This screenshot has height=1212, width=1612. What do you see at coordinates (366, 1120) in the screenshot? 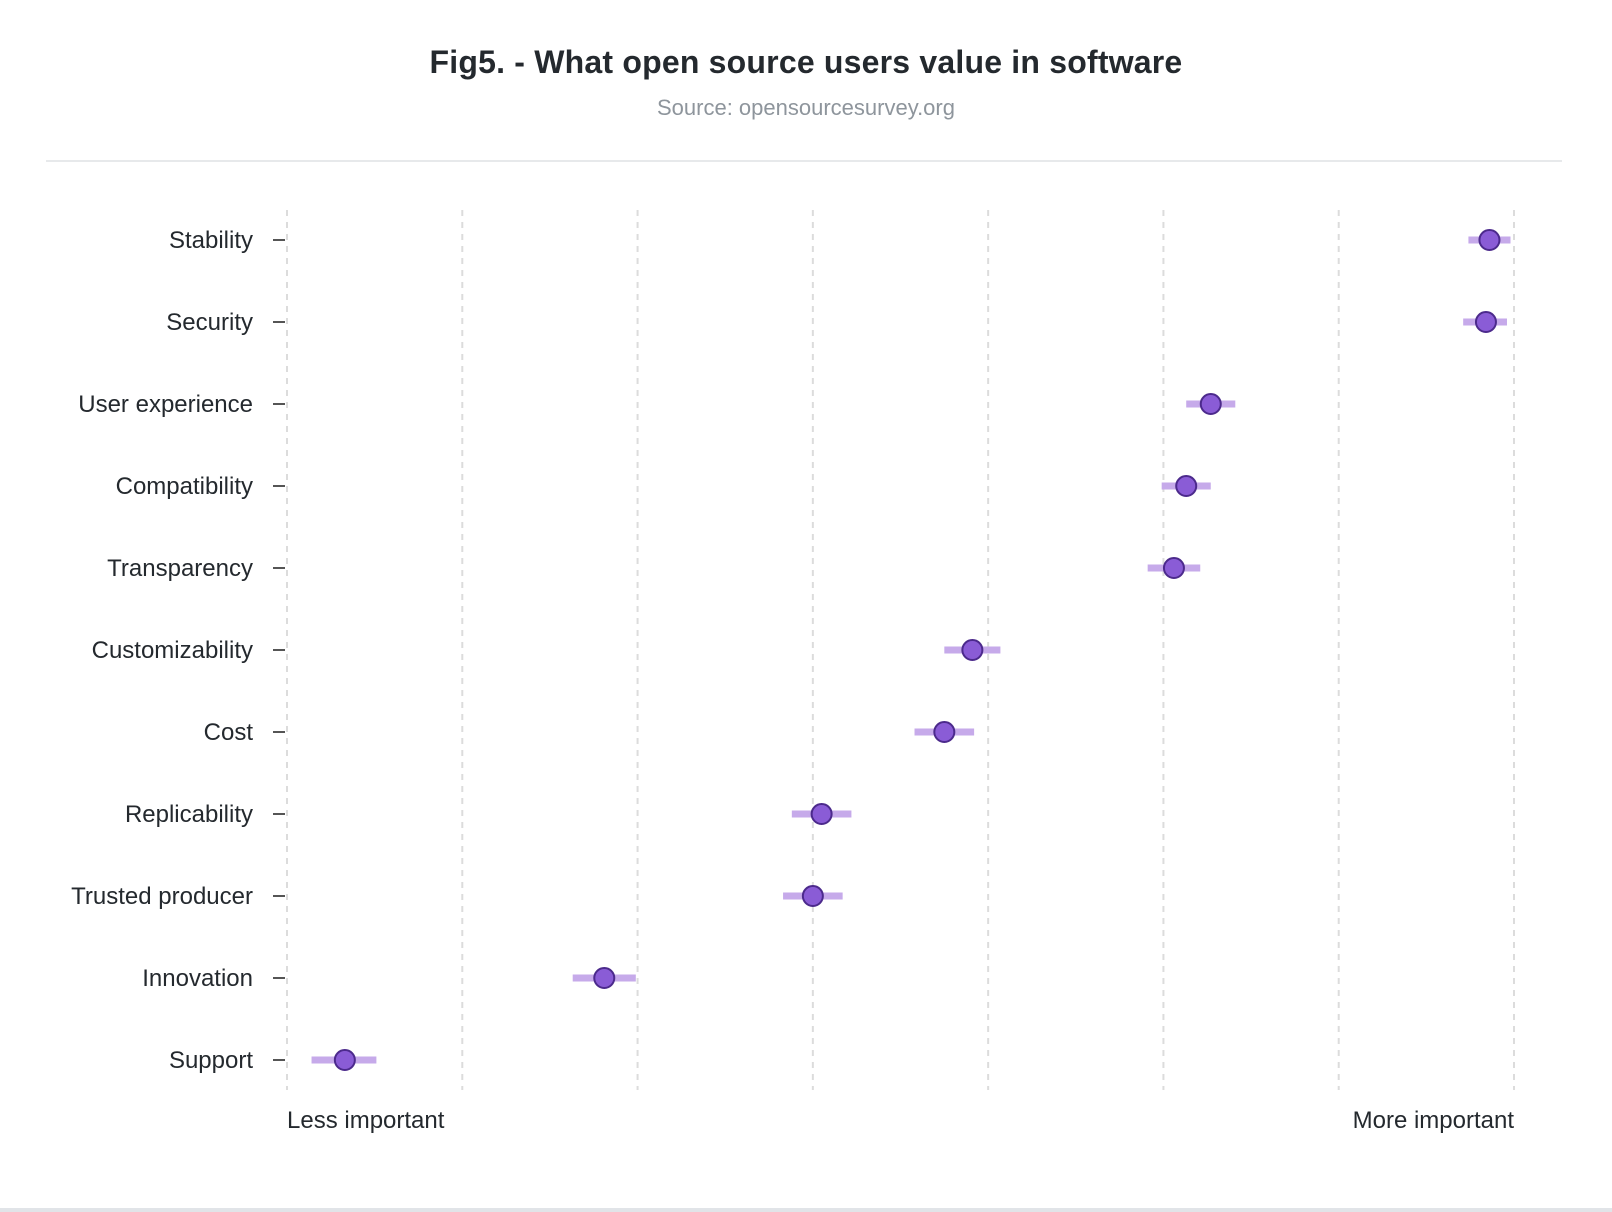
I see `x-axis-label-less-important: Less important` at bounding box center [366, 1120].